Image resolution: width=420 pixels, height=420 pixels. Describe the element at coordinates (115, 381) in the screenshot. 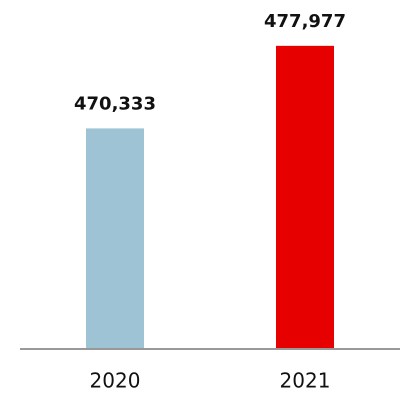

I see `x-tick-label: 2020` at that location.